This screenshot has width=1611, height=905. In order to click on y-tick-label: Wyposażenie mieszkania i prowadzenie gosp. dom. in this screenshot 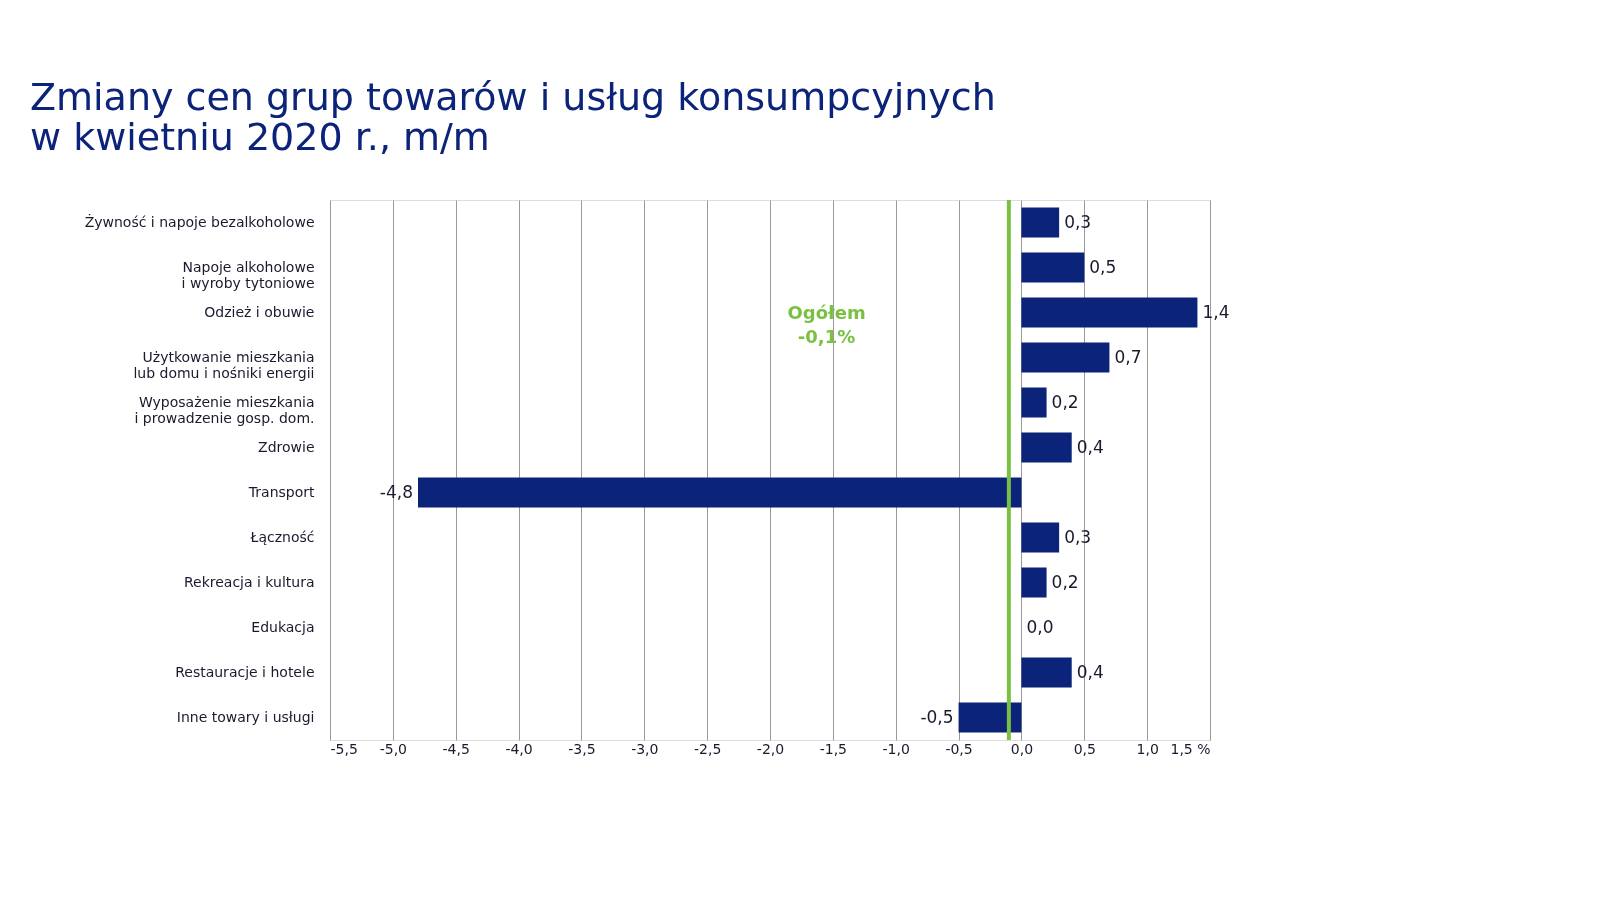, I will do `click(224, 409)`.